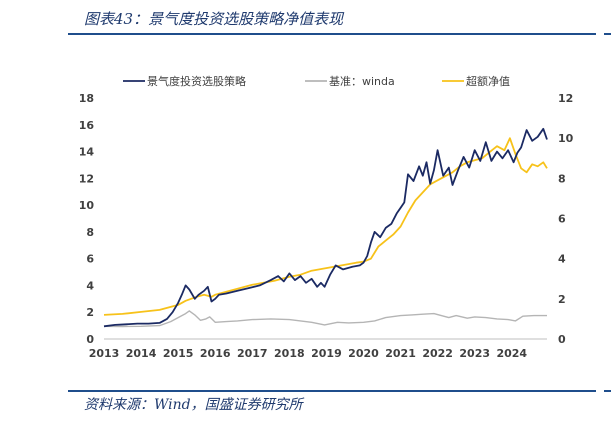  I want to click on right-y-tick-label: 6, so click(562, 219).